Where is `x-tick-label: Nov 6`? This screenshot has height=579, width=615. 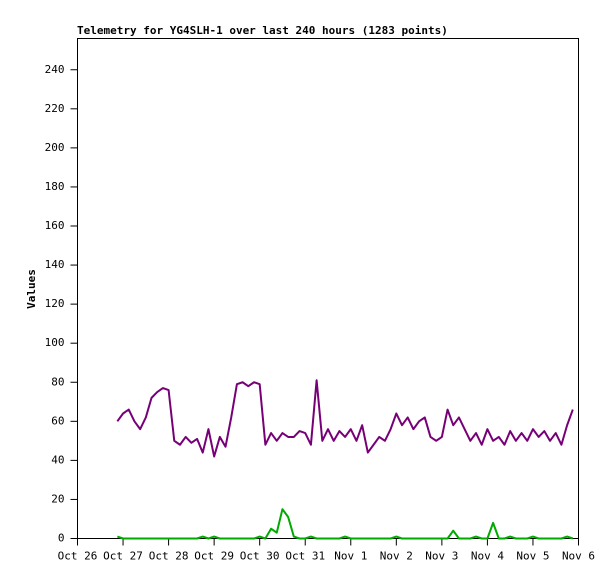
x-tick-label: Nov 6 is located at coordinates (578, 556).